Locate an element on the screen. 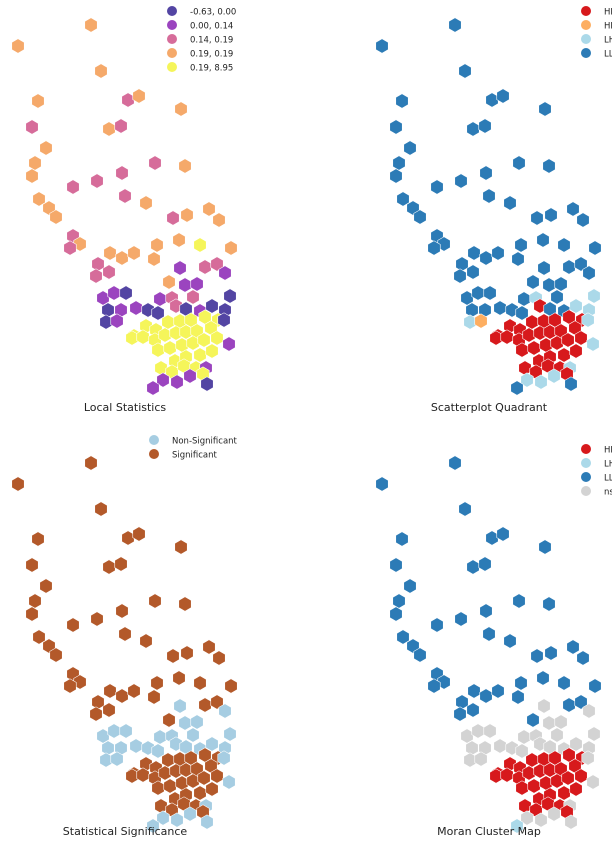 This screenshot has height=842, width=612. legend-label: -0.63, 0.00 is located at coordinates (213, 13).